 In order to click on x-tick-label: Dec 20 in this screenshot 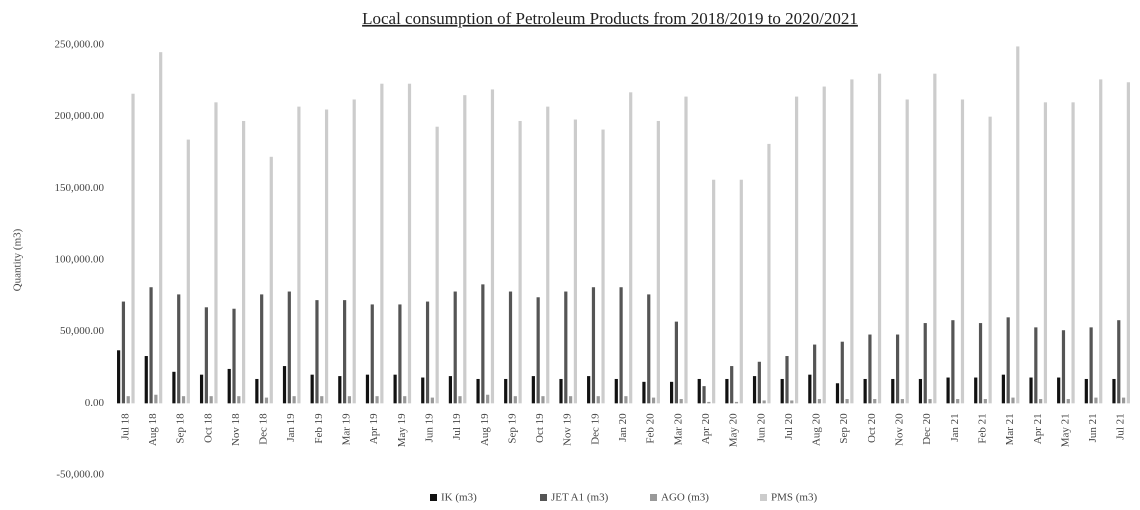, I will do `click(927, 429)`.